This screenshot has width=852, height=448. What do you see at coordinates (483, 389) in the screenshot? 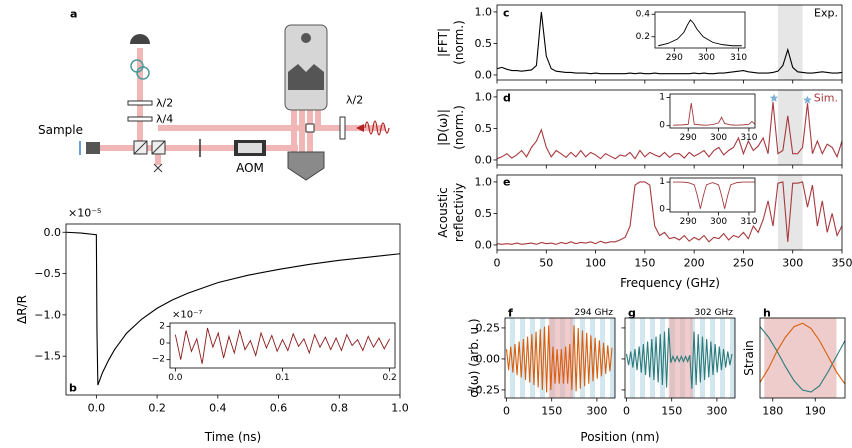
I see `y-tick-label: −0.25` at bounding box center [483, 389].